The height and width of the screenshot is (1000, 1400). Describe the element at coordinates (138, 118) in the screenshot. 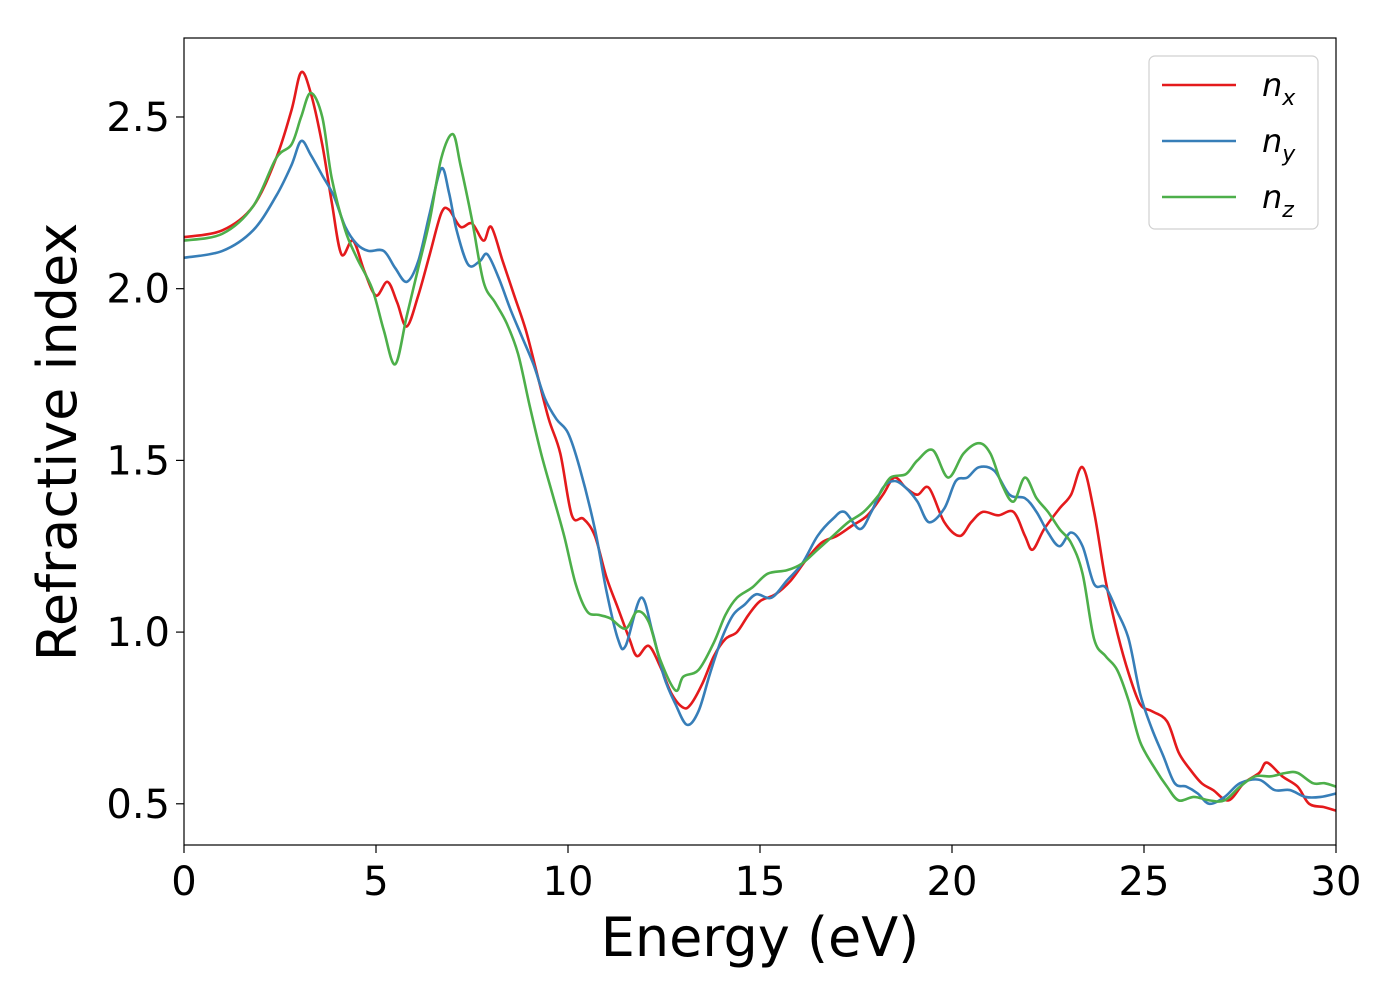

I see `y-tick-label: 2.5` at that location.